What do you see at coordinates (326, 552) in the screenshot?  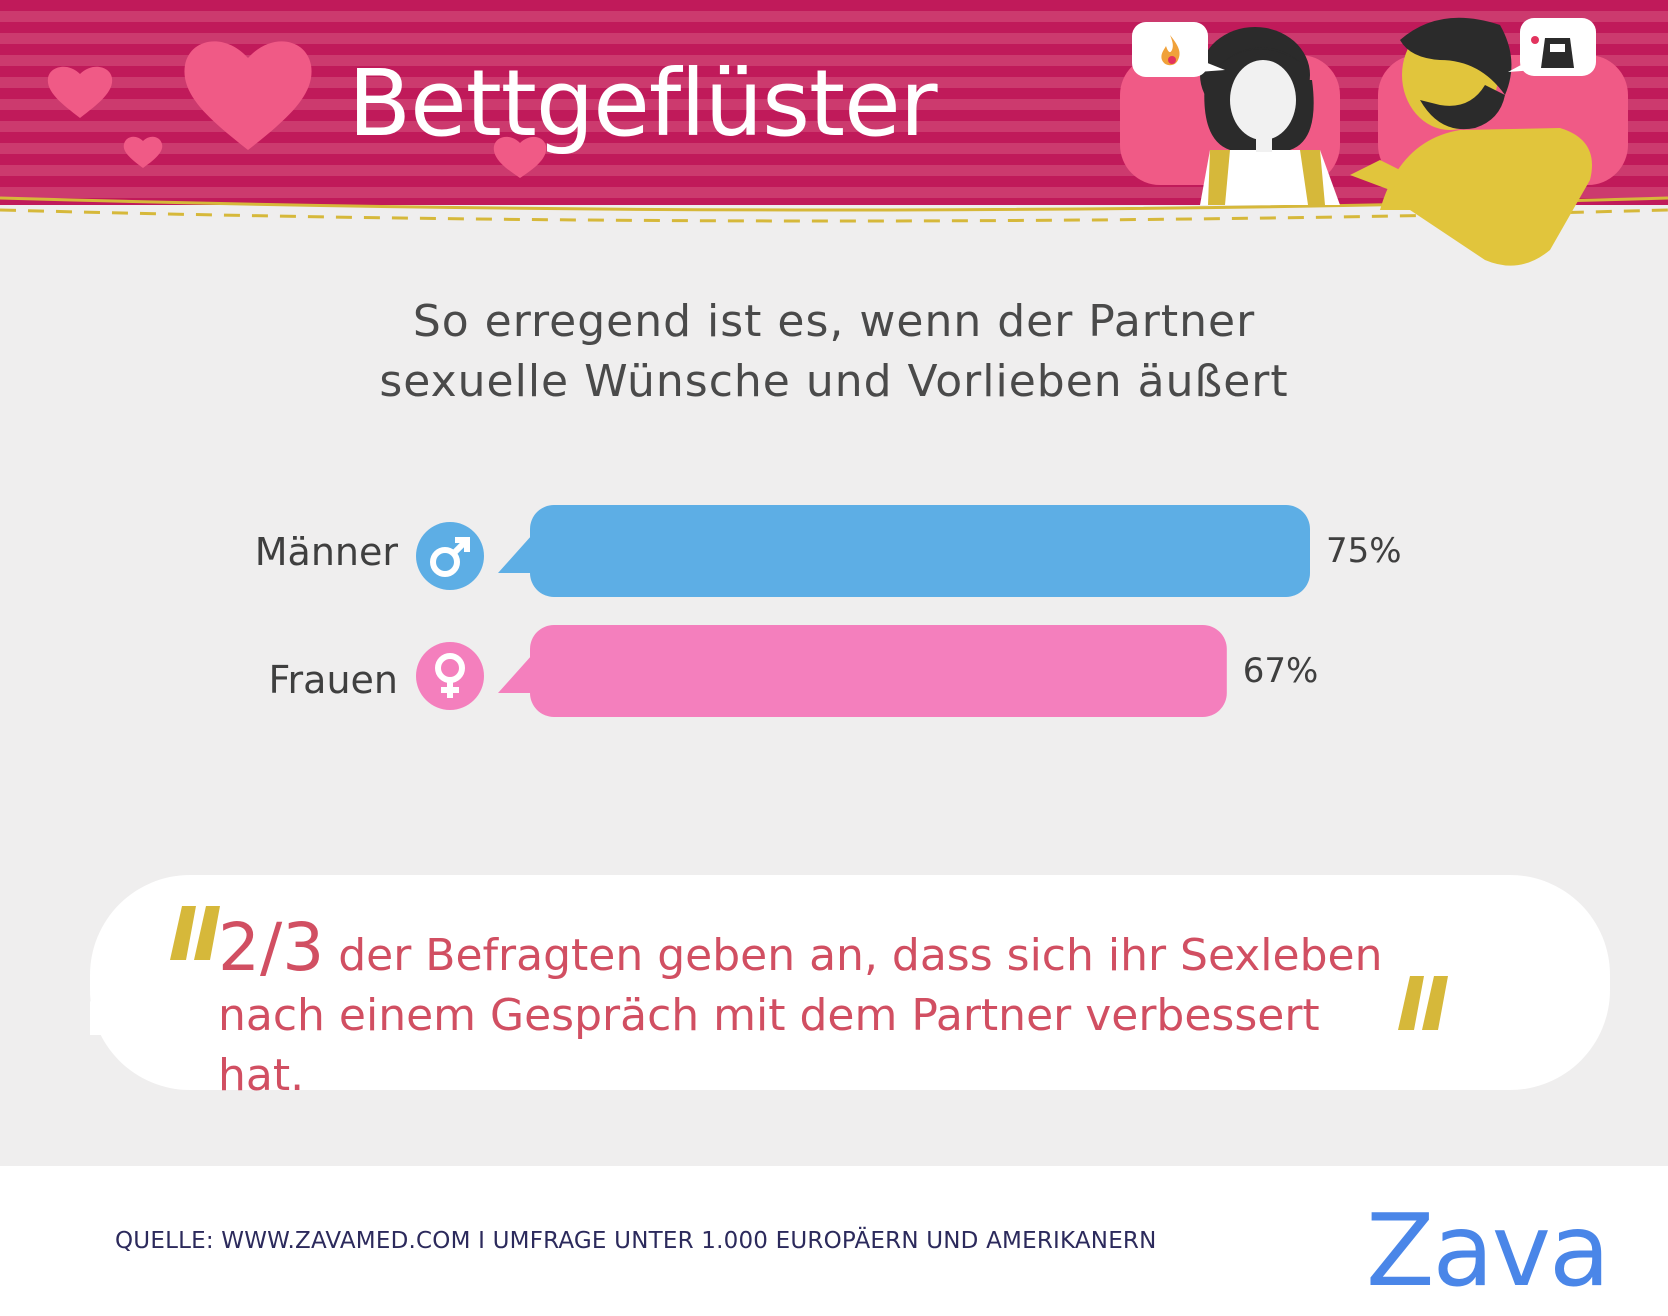 I see `category-label-maenner: Männer` at bounding box center [326, 552].